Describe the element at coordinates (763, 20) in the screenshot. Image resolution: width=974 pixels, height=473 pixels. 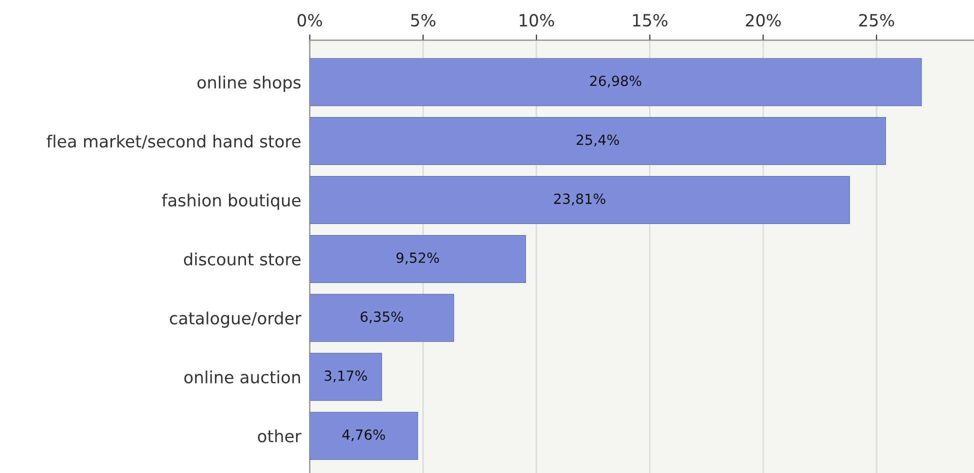
I see `x-tick-label: 20%` at that location.